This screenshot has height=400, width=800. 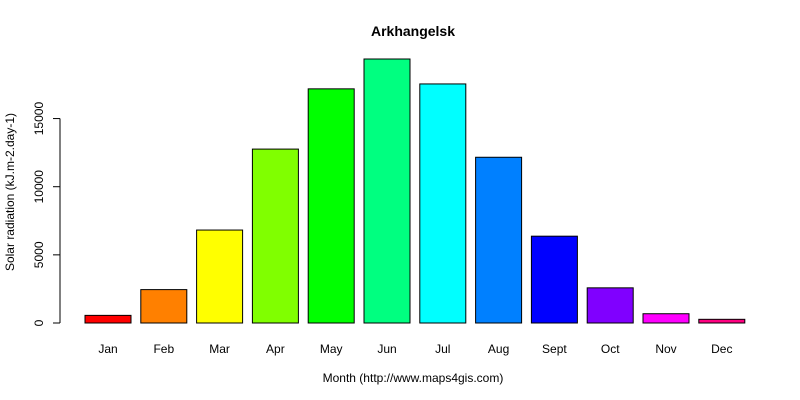 I want to click on x-tick-label: Jun, so click(x=386, y=349).